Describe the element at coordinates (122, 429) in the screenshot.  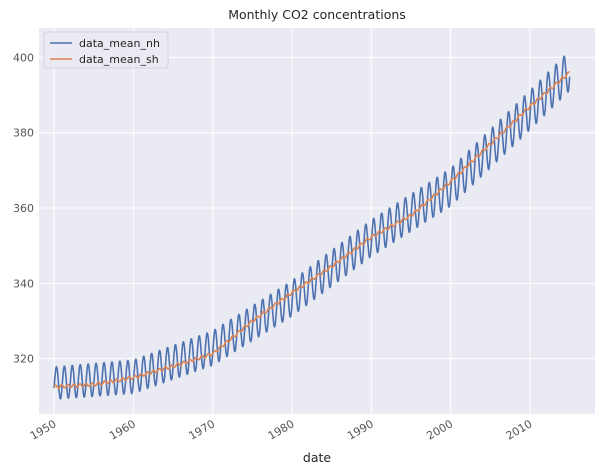
I see `x-tick-label: 1960` at that location.